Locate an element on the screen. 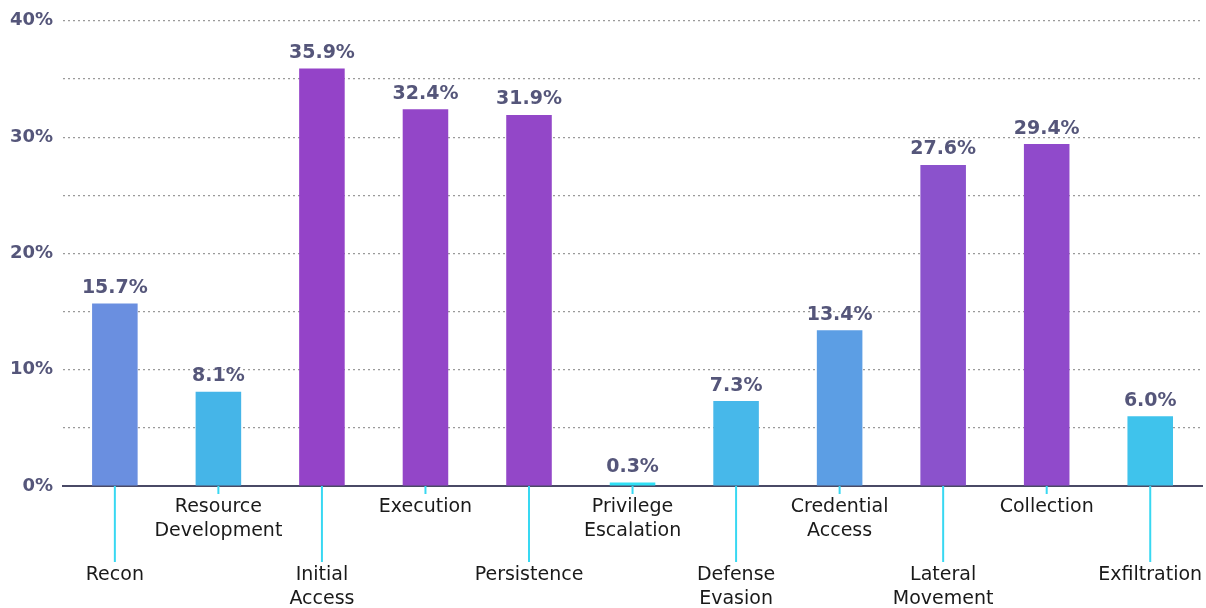 This screenshot has height=608, width=1206. data-label: 0.3% is located at coordinates (632, 464).